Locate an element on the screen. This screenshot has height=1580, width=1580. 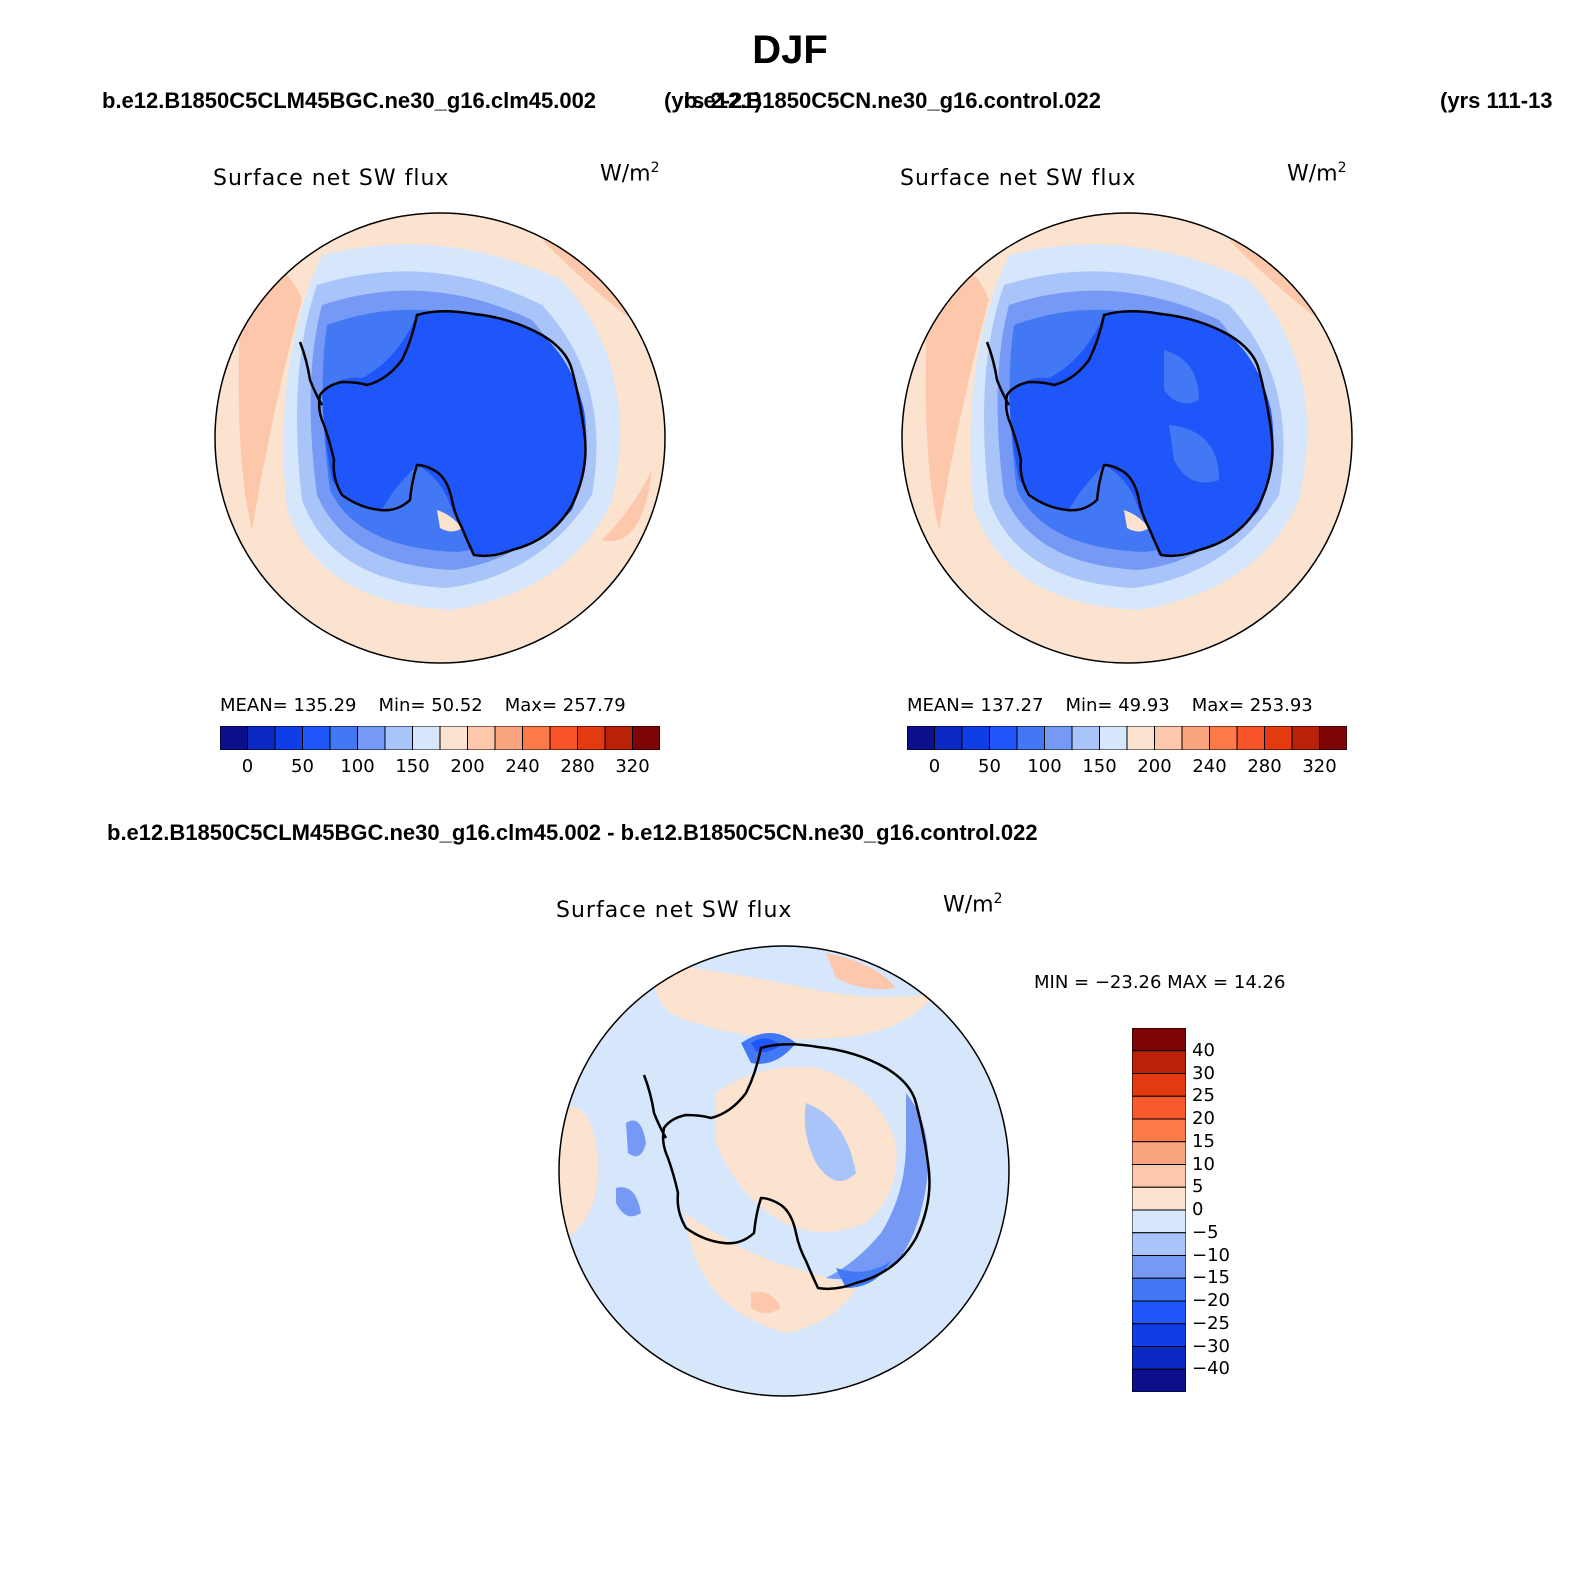
panel2-colorbar is located at coordinates (1127, 738).